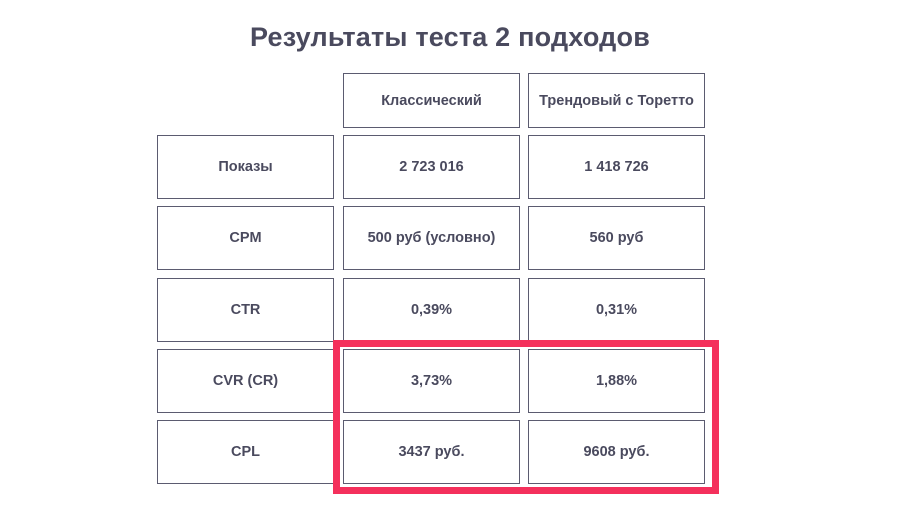 This screenshot has height=506, width=900. I want to click on row-label-cvr: CVR (CR), so click(245, 381).